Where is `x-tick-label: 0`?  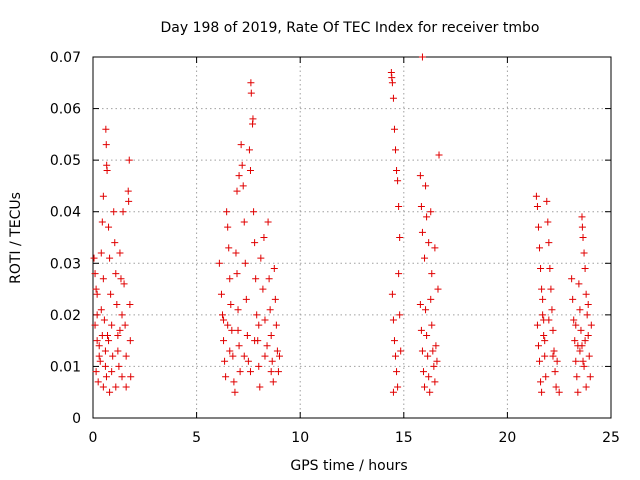 x-tick-label: 0 is located at coordinates (93, 438).